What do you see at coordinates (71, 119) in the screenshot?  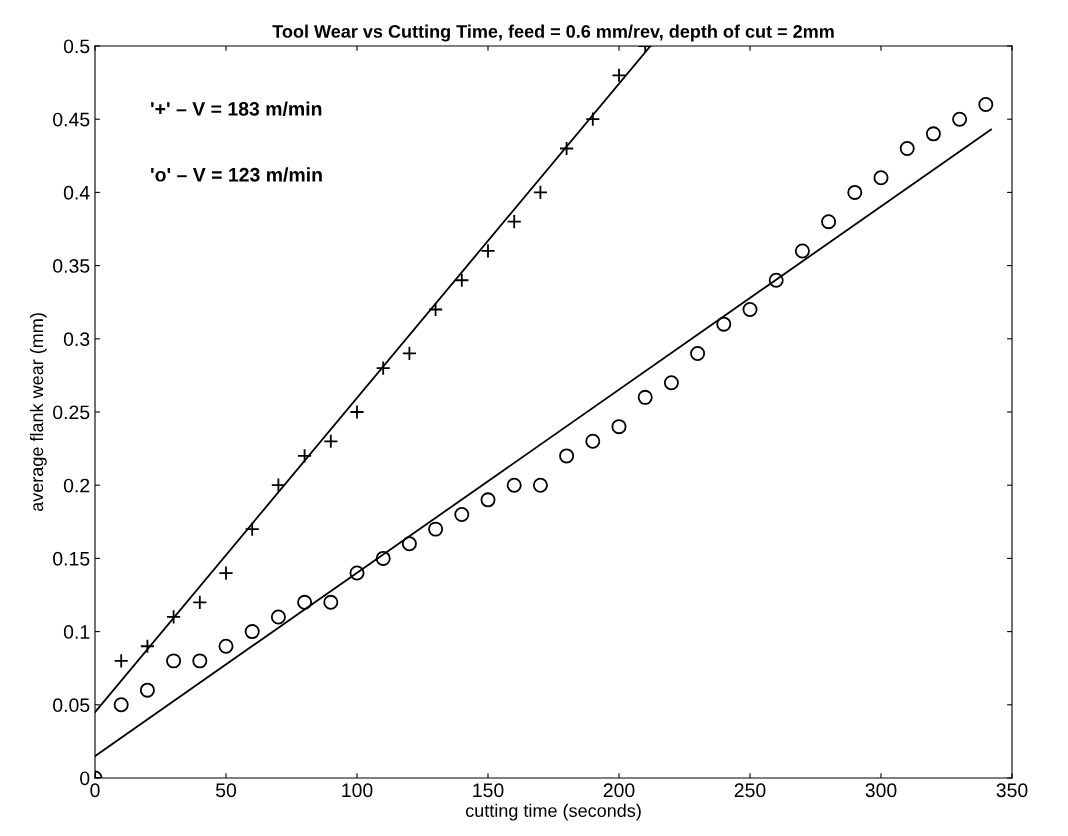 I see `y-tick-label: 0.45` at bounding box center [71, 119].